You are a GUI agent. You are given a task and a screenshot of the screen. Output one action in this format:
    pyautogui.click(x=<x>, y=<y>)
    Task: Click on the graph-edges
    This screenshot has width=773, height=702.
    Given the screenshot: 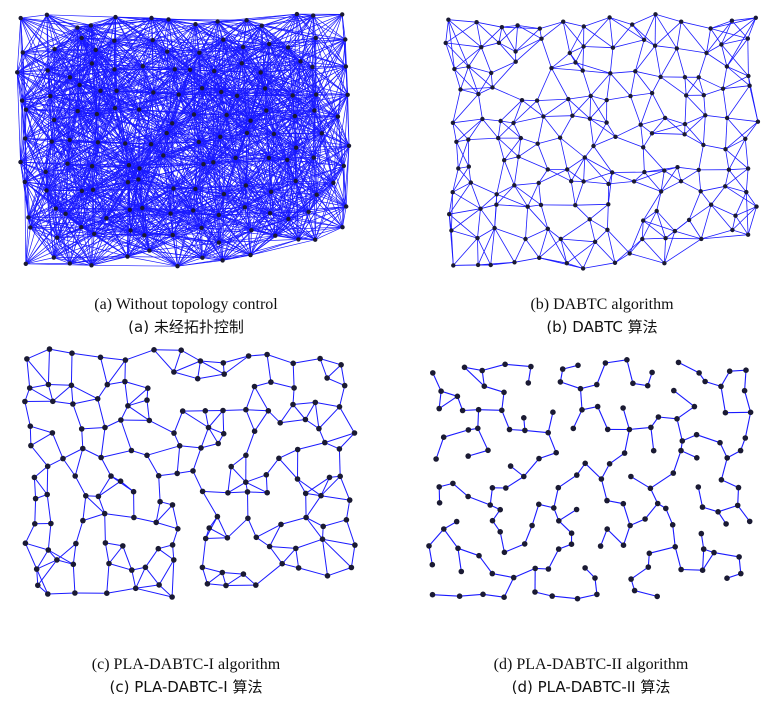 What is the action you would take?
    pyautogui.click(x=602, y=141)
    